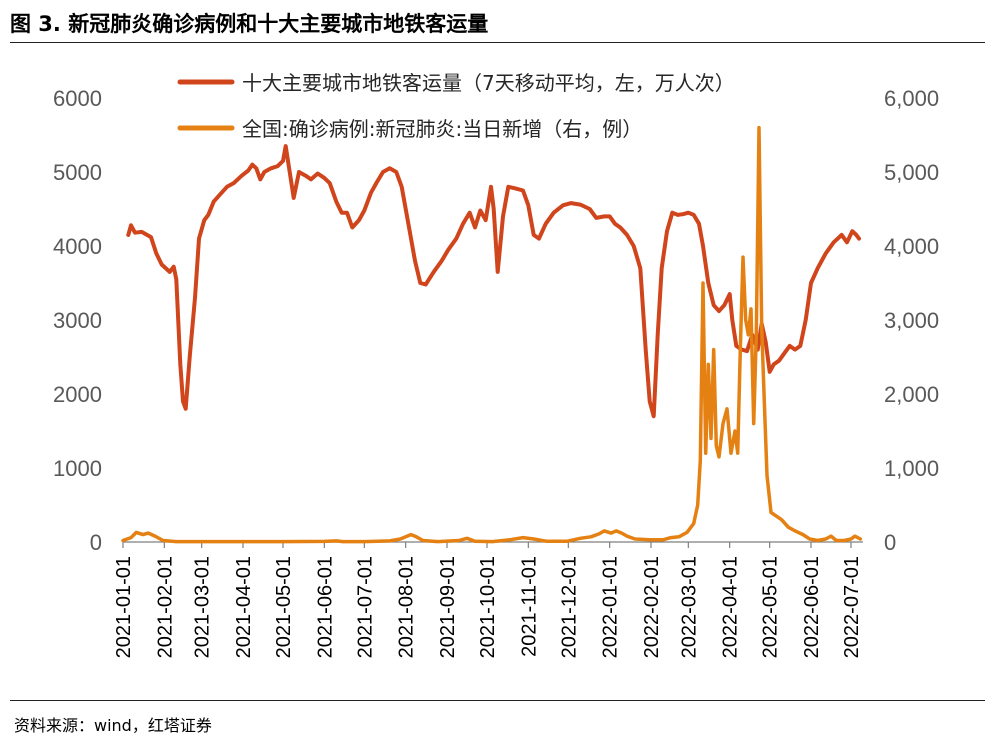  Describe the element at coordinates (771, 607) in the screenshot. I see `x-tick-label: 2022-05-01` at that location.